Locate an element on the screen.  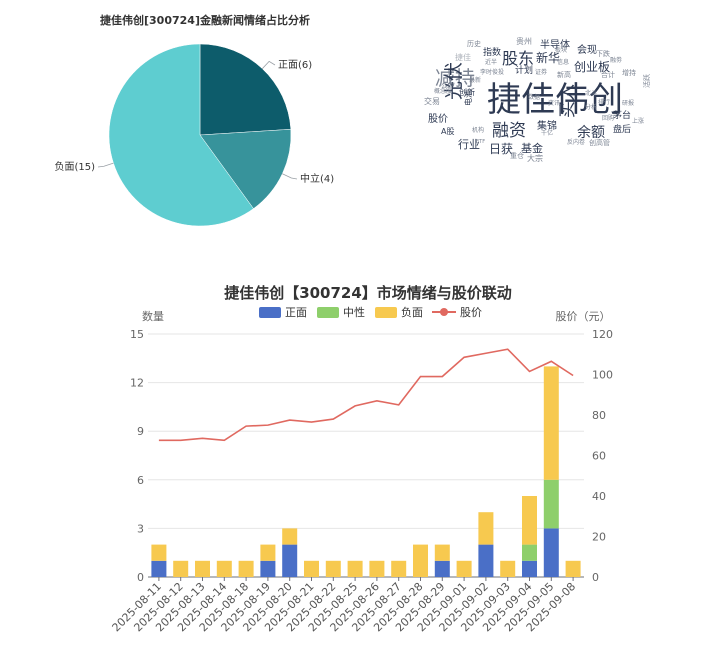
left-tick-label: 9 is located at coordinates (140, 431).